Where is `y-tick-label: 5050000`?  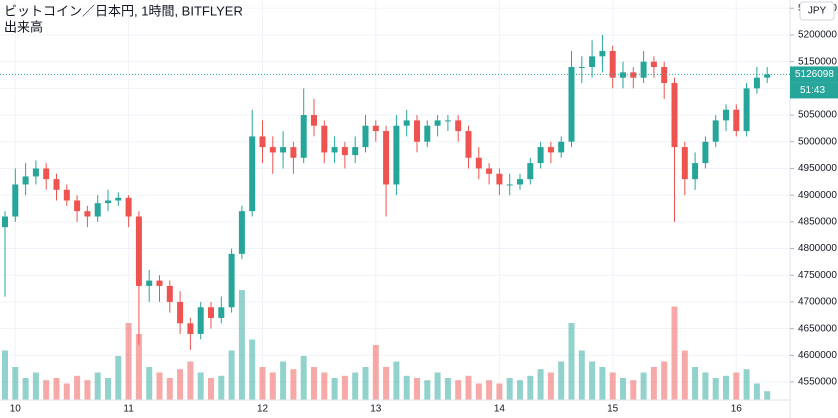 y-tick-label: 5050000 is located at coordinates (817, 115).